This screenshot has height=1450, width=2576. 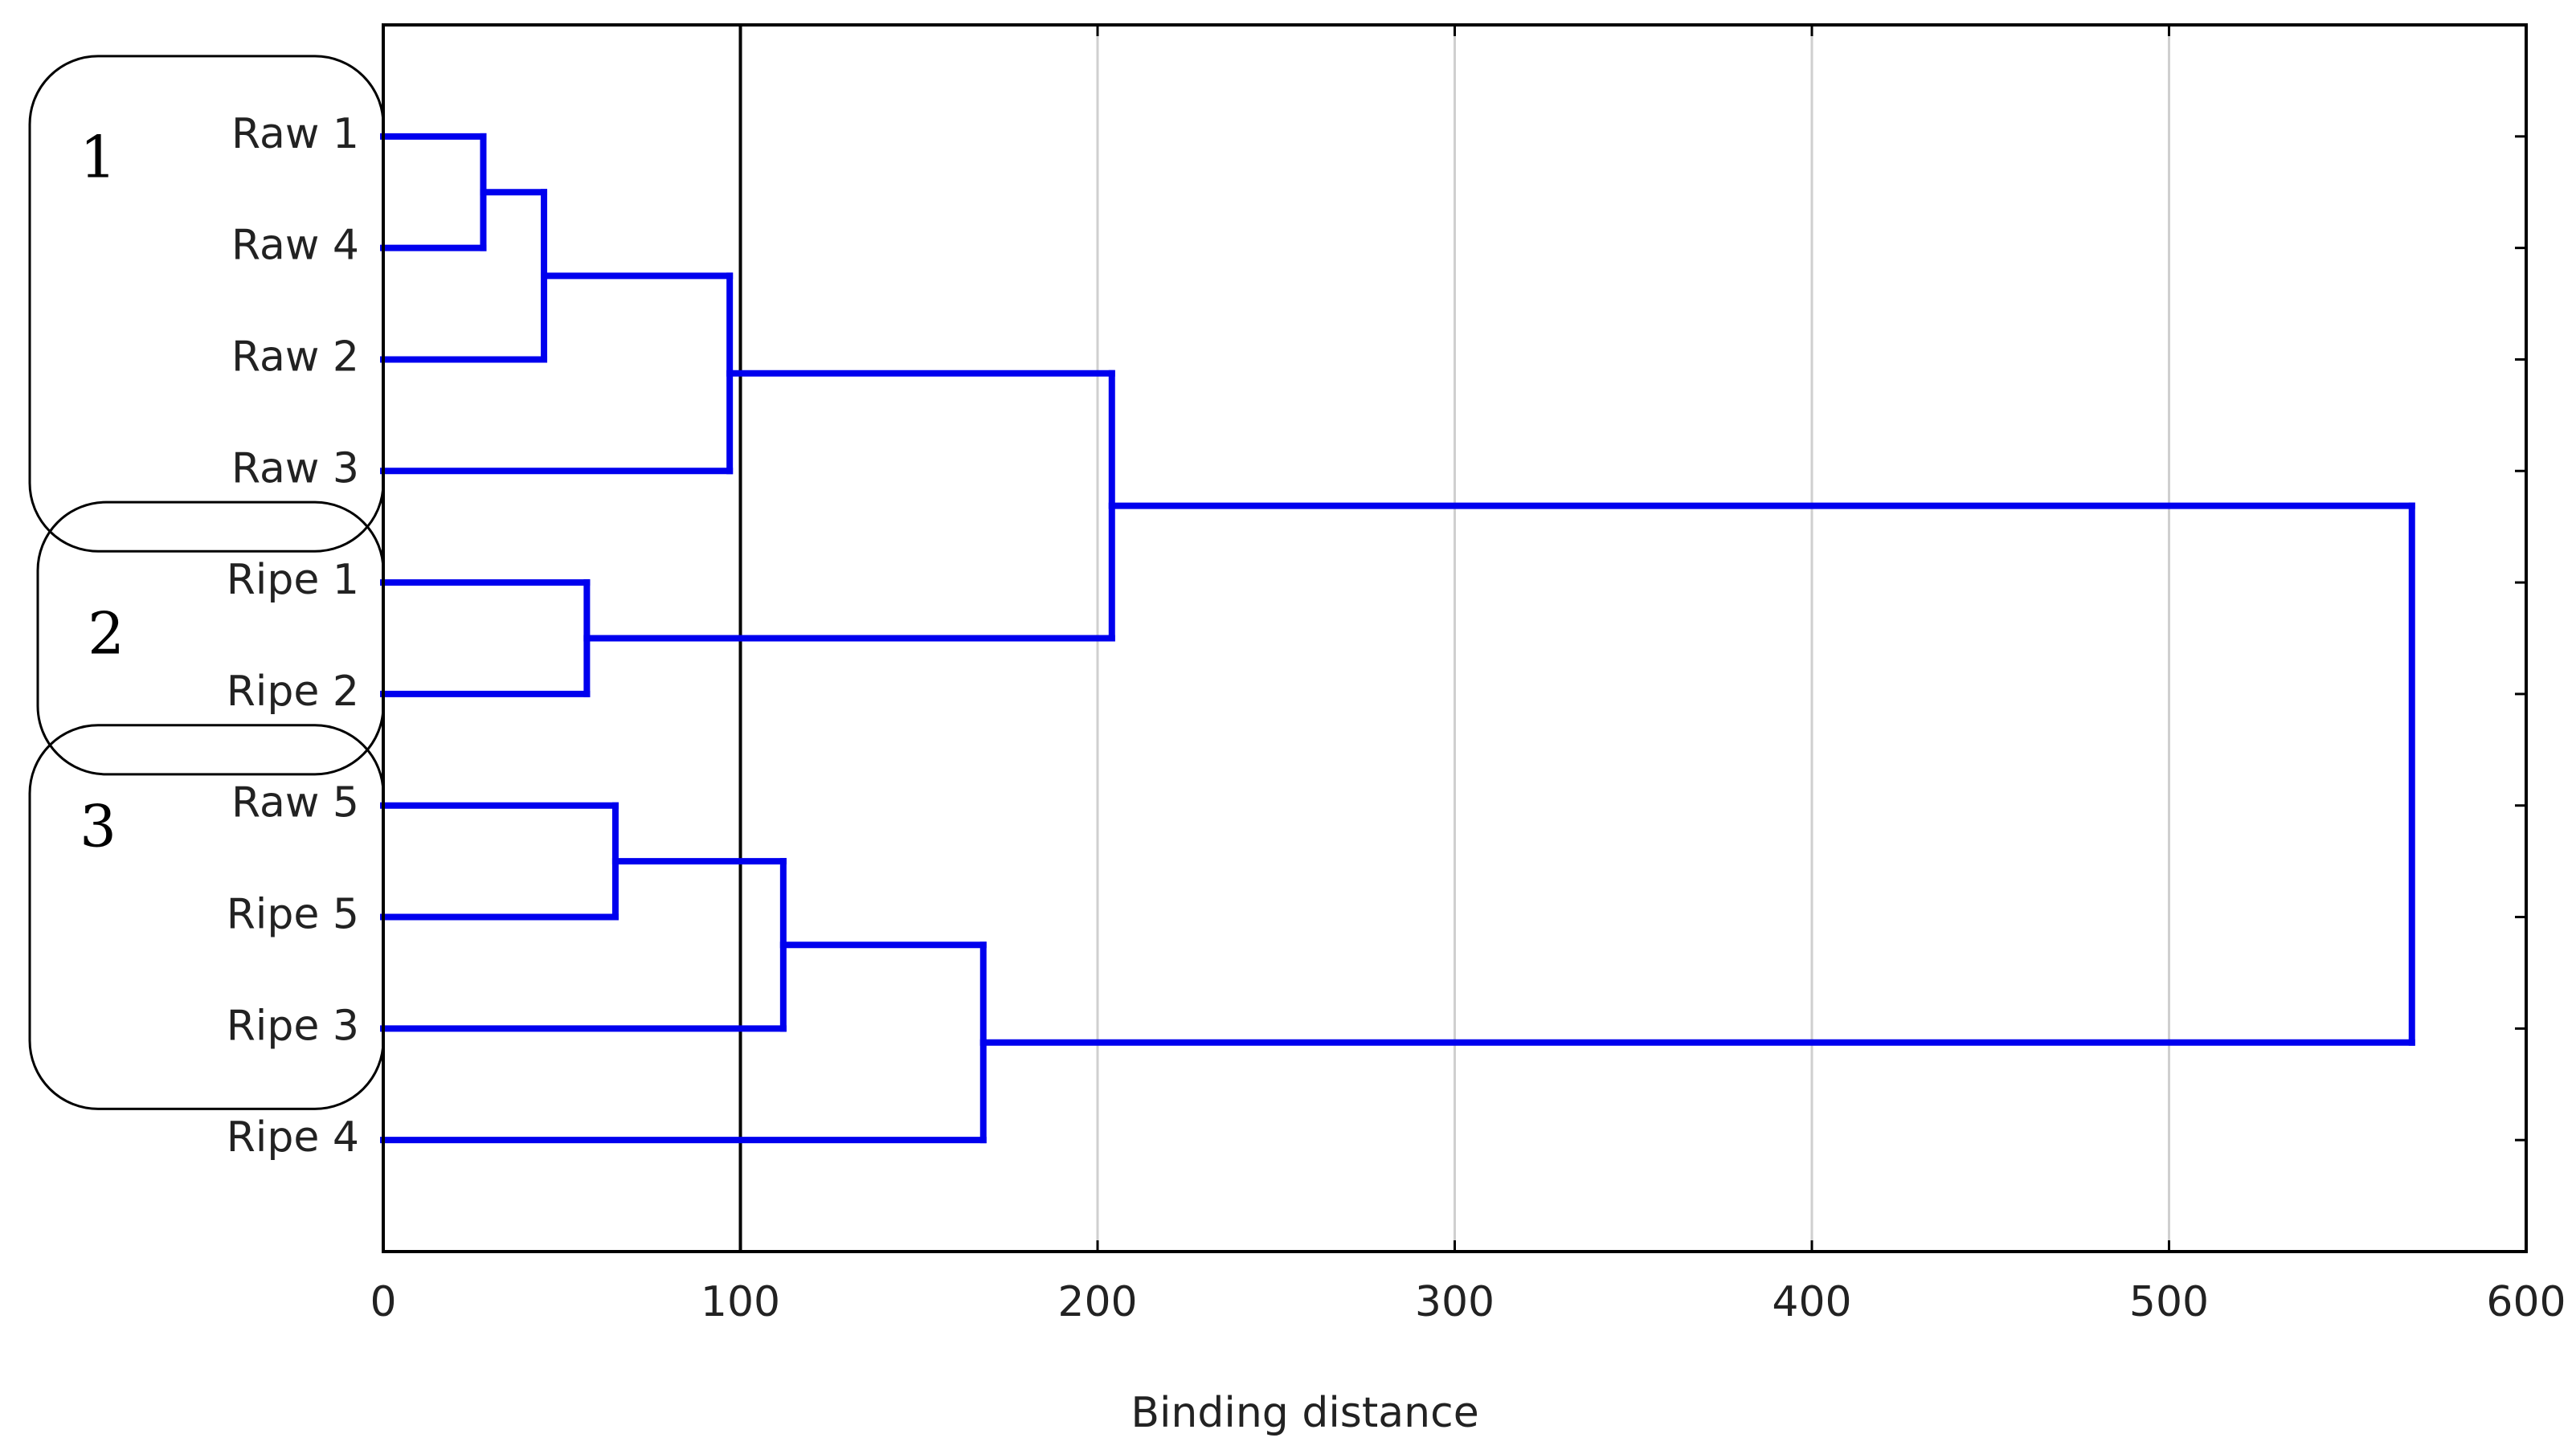 What do you see at coordinates (107, 634) in the screenshot?
I see `group-label: 2` at bounding box center [107, 634].